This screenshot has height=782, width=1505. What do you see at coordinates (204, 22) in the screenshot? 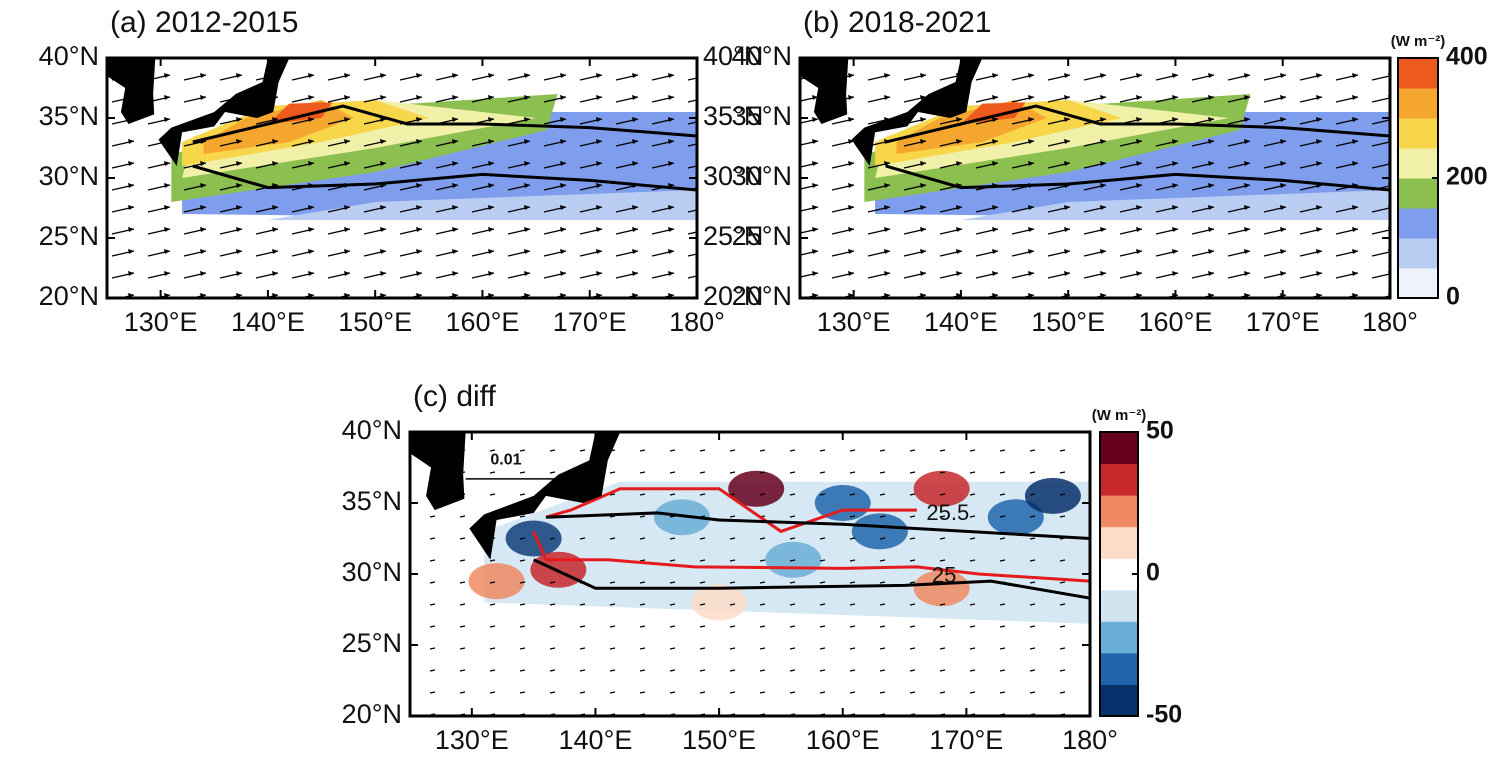
I see `panel-title: (a) 2012-2015` at bounding box center [204, 22].